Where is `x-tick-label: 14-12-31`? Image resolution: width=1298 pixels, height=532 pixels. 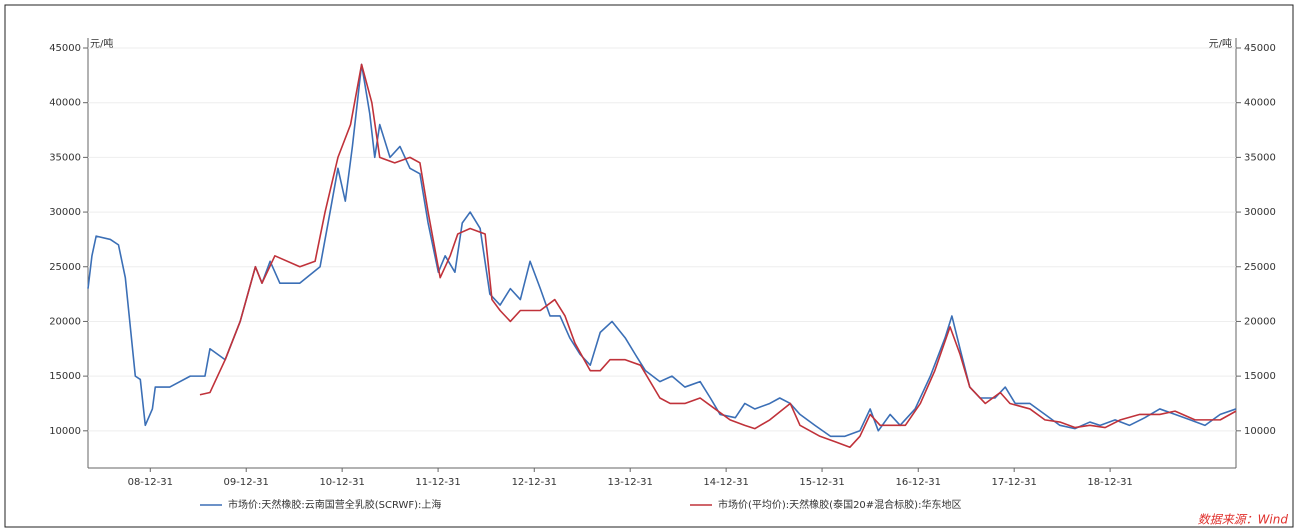 x-tick-label: 14-12-31 is located at coordinates (725, 482).